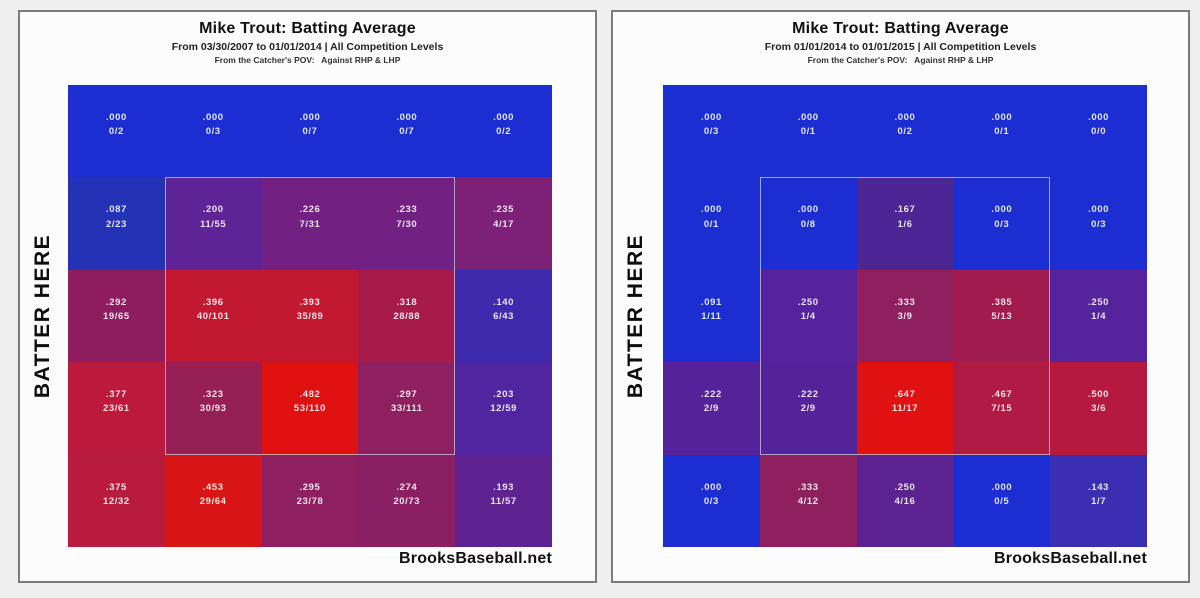 This screenshot has height=598, width=1200. Describe the element at coordinates (407, 487) in the screenshot. I see `cell-batting-average: .274` at that location.